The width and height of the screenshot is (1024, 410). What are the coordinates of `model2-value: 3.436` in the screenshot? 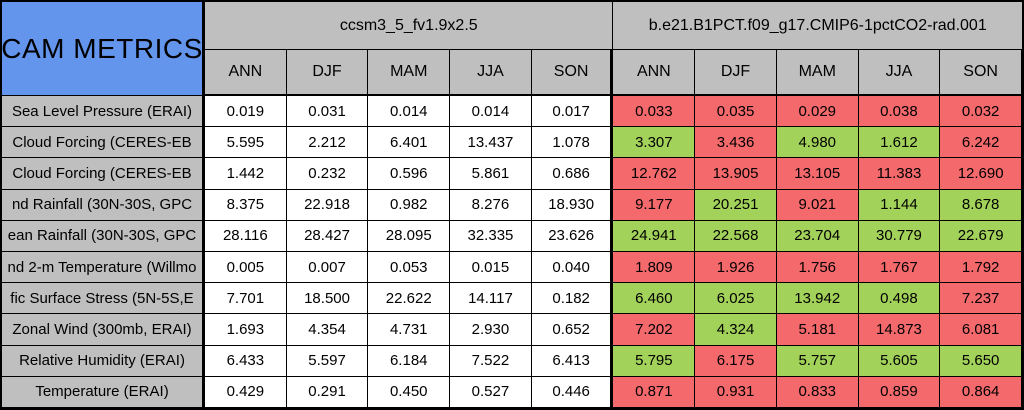 It's located at (736, 143).